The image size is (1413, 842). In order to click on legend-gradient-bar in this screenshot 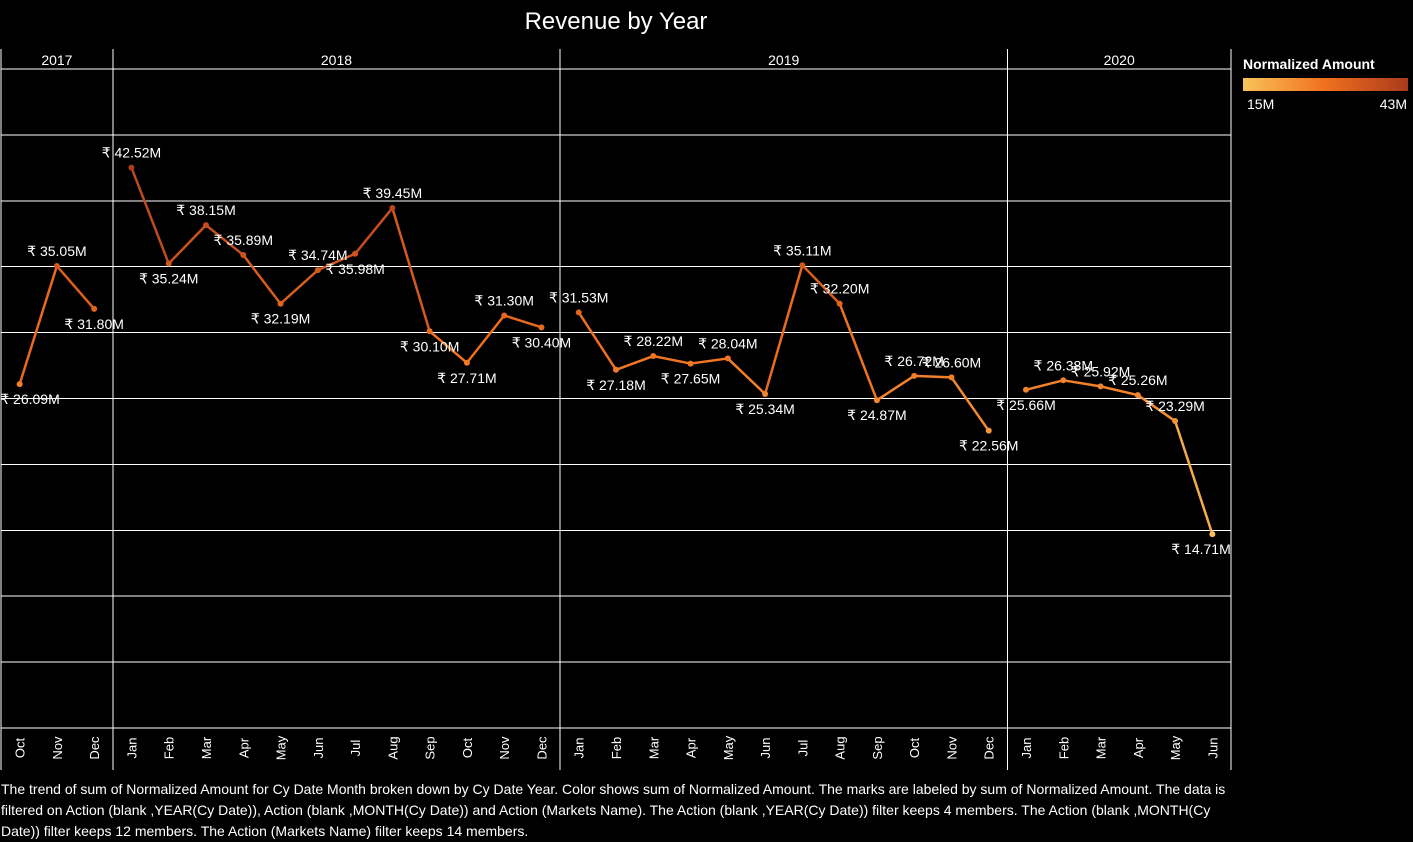, I will do `click(1325, 84)`.